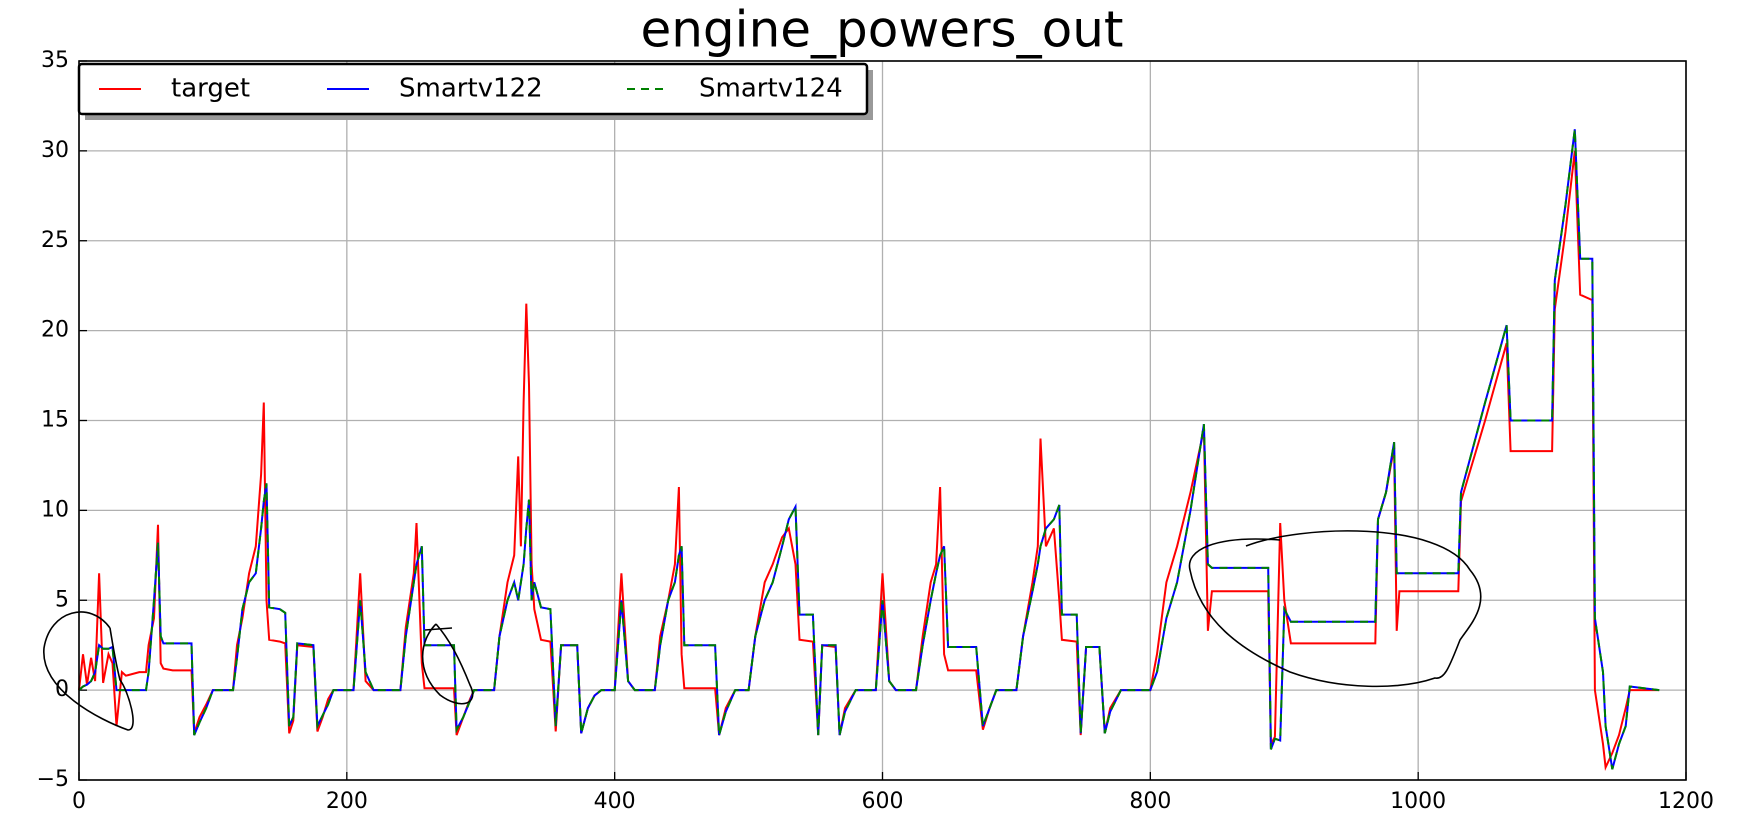 The image size is (1750, 833). I want to click on y-tick-label: 35, so click(55, 60).